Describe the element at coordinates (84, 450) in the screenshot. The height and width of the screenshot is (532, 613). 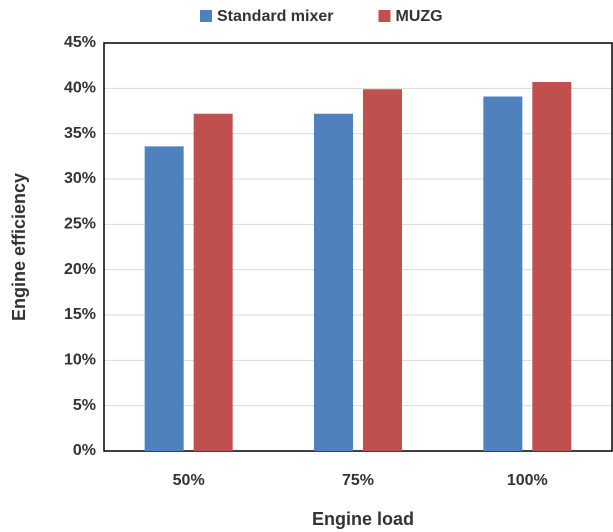
I see `y-tick-label: 0%` at that location.